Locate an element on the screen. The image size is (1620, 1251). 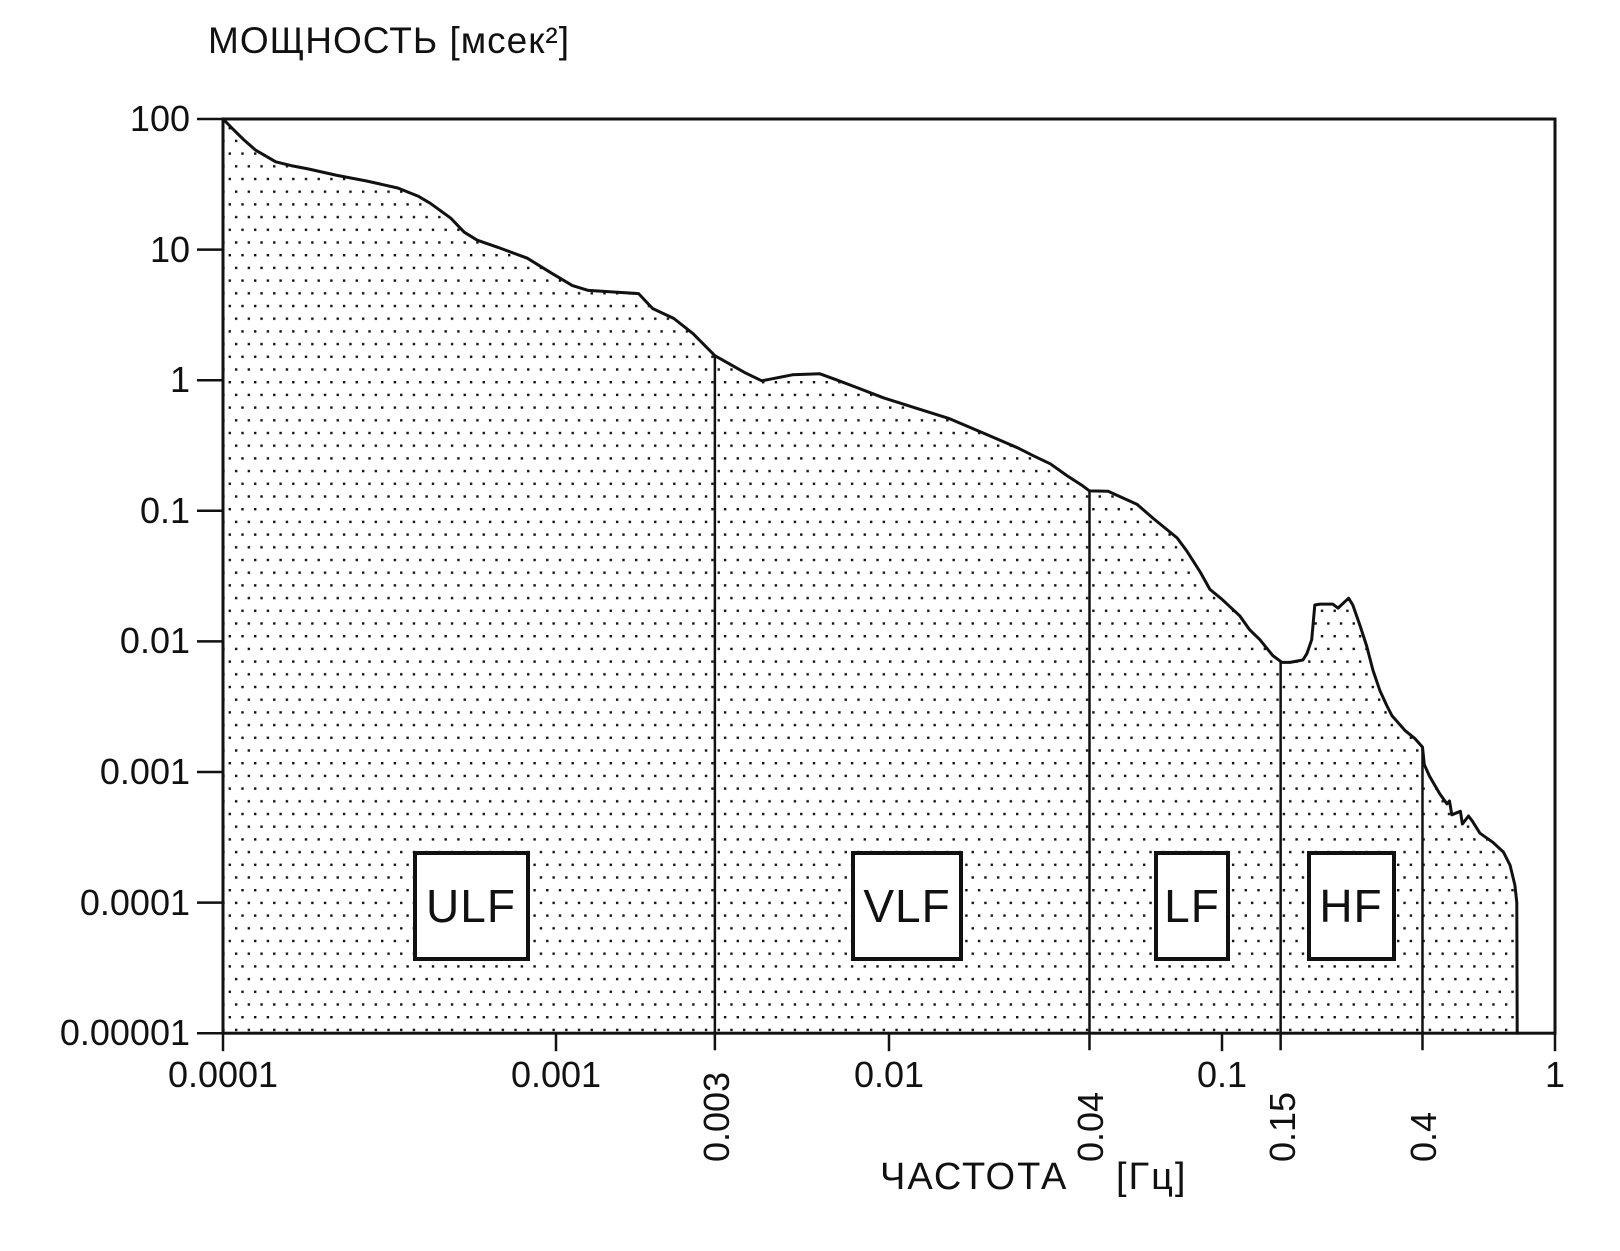
band-box-LF: LF is located at coordinates (1192, 906).